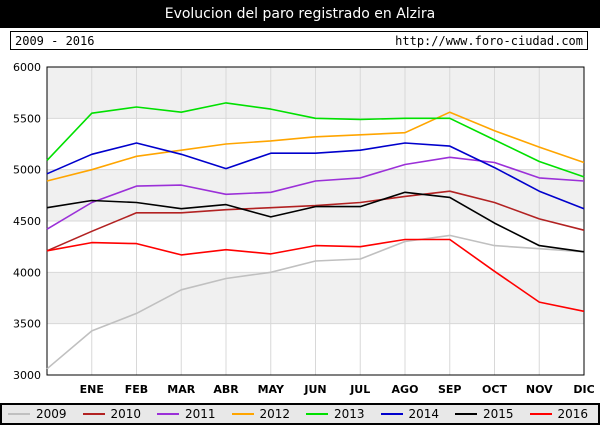 The height and width of the screenshot is (439, 600). I want to click on legend-label: 2016, so click(573, 414).